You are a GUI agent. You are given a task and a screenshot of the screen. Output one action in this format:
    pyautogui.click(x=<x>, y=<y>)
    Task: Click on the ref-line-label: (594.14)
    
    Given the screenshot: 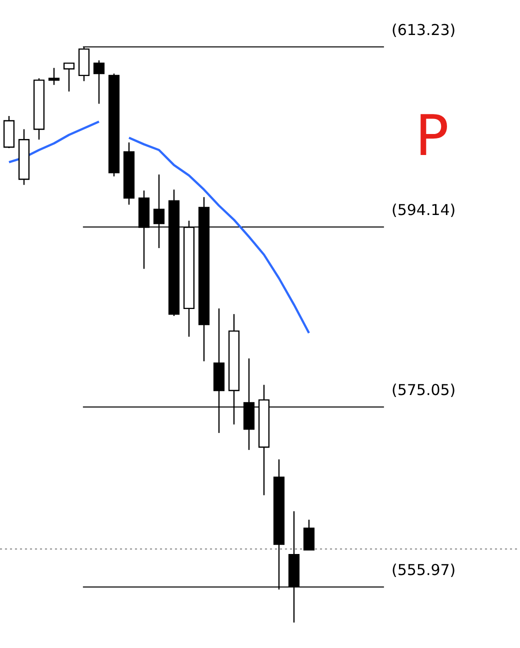 What is the action you would take?
    pyautogui.click(x=423, y=209)
    